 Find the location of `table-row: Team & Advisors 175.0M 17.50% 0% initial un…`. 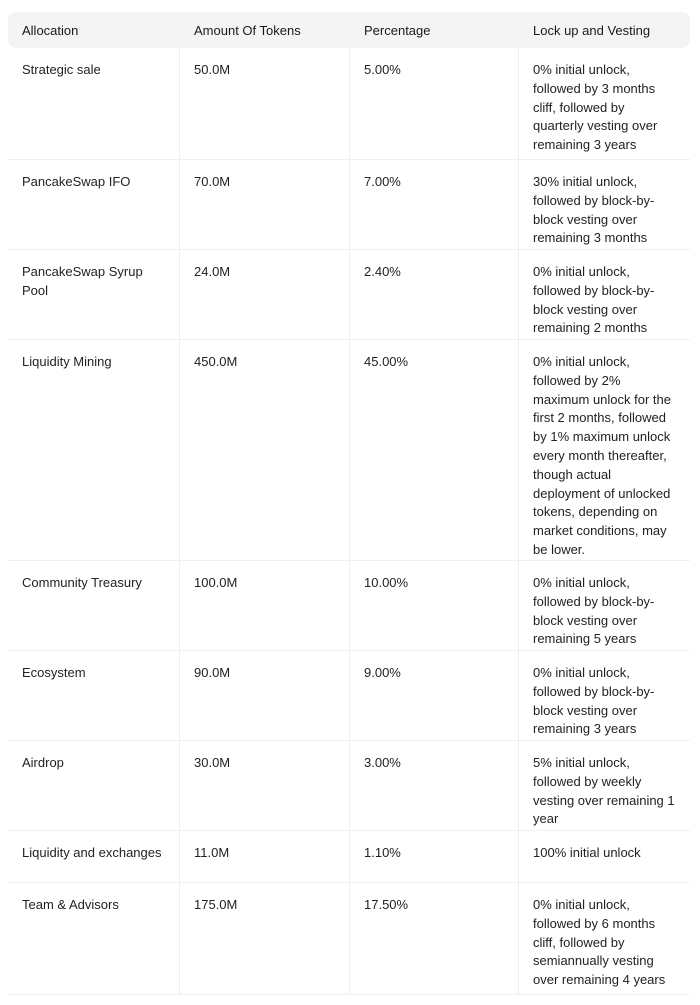

table-row: Team & Advisors 175.0M 17.50% 0% initial un… is located at coordinates (349, 939).